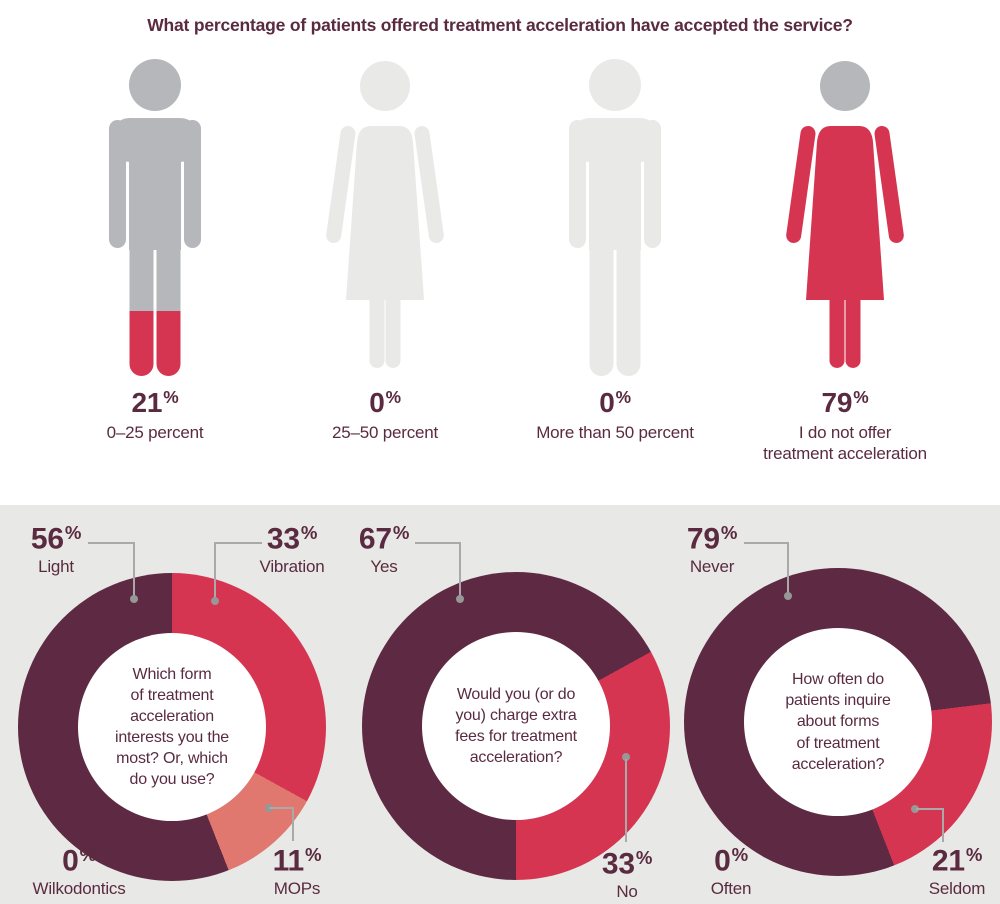 The image size is (1000, 904). I want to click on callout-yes: 67% Yes, so click(384, 550).